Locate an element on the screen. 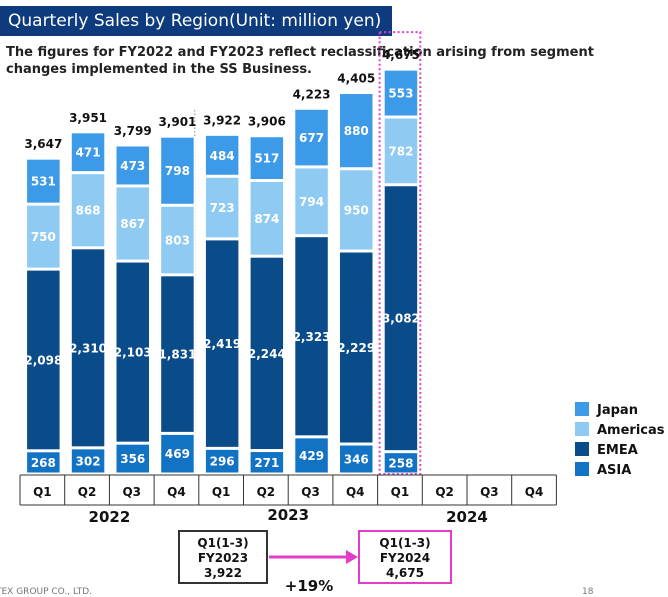  legend-swatch-asia is located at coordinates (582, 469).